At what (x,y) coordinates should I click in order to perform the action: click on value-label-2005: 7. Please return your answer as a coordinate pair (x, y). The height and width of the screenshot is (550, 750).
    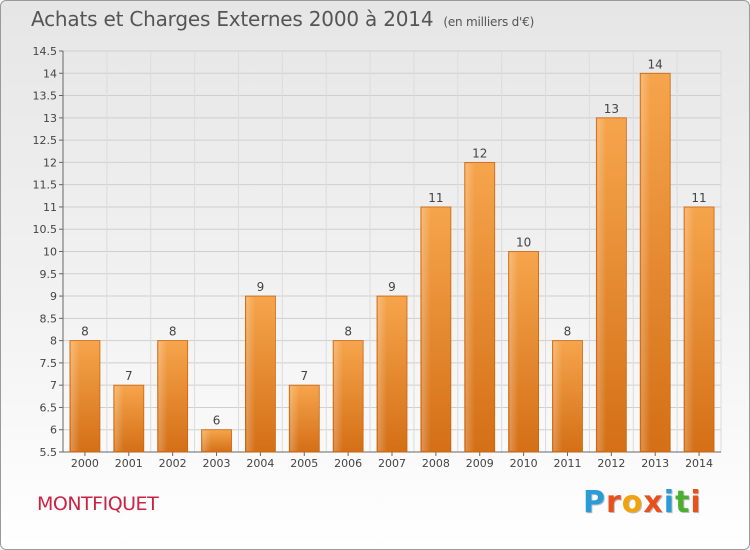
    Looking at the image, I should click on (304, 376).